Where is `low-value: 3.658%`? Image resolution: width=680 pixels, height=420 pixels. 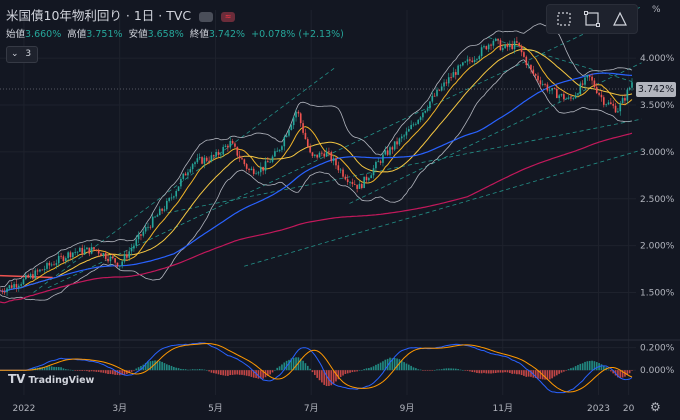
low-value: 3.658% is located at coordinates (165, 34).